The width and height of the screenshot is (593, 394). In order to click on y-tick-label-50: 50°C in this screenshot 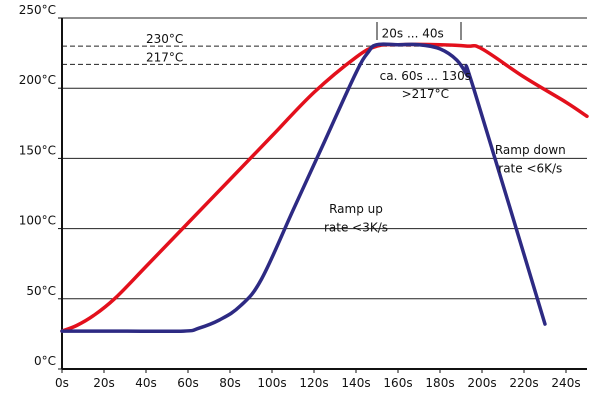, I will do `click(41, 291)`.